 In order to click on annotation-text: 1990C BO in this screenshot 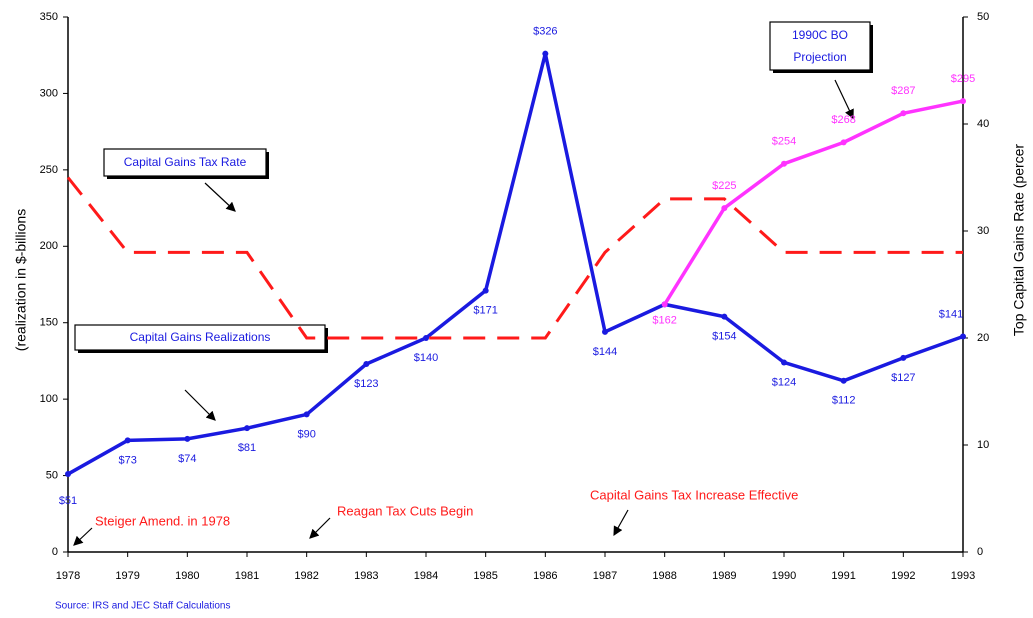, I will do `click(820, 35)`.